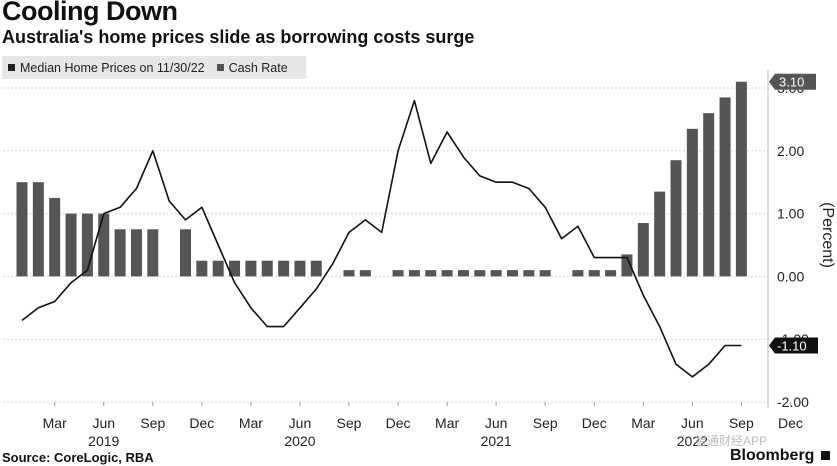 The height and width of the screenshot is (466, 837). Describe the element at coordinates (11, 67) in the screenshot. I see `legend-swatch-line` at that location.